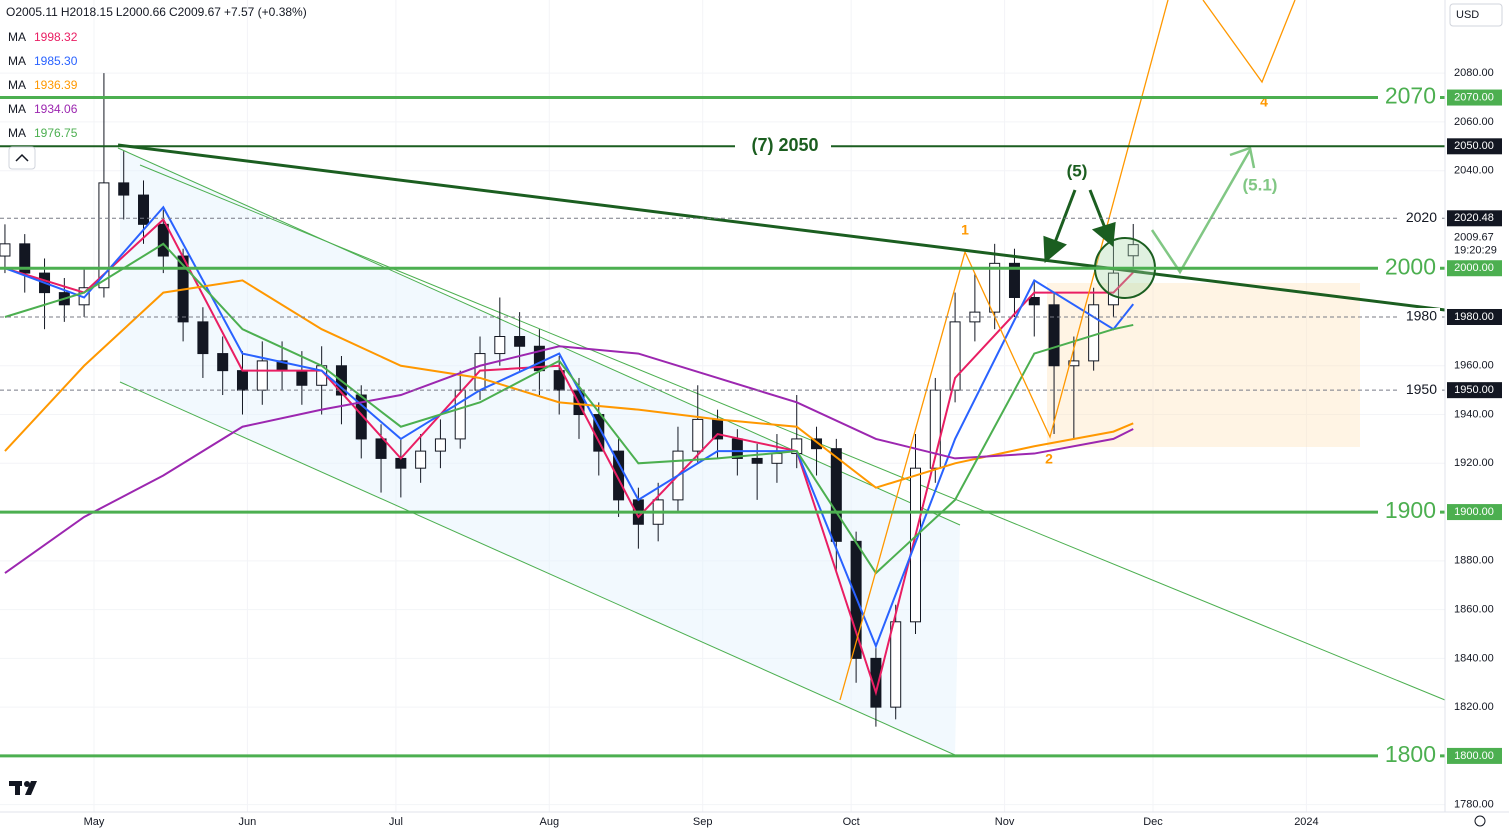  What do you see at coordinates (1474, 610) in the screenshot?
I see `y-tick-label: 1860.00` at bounding box center [1474, 610].